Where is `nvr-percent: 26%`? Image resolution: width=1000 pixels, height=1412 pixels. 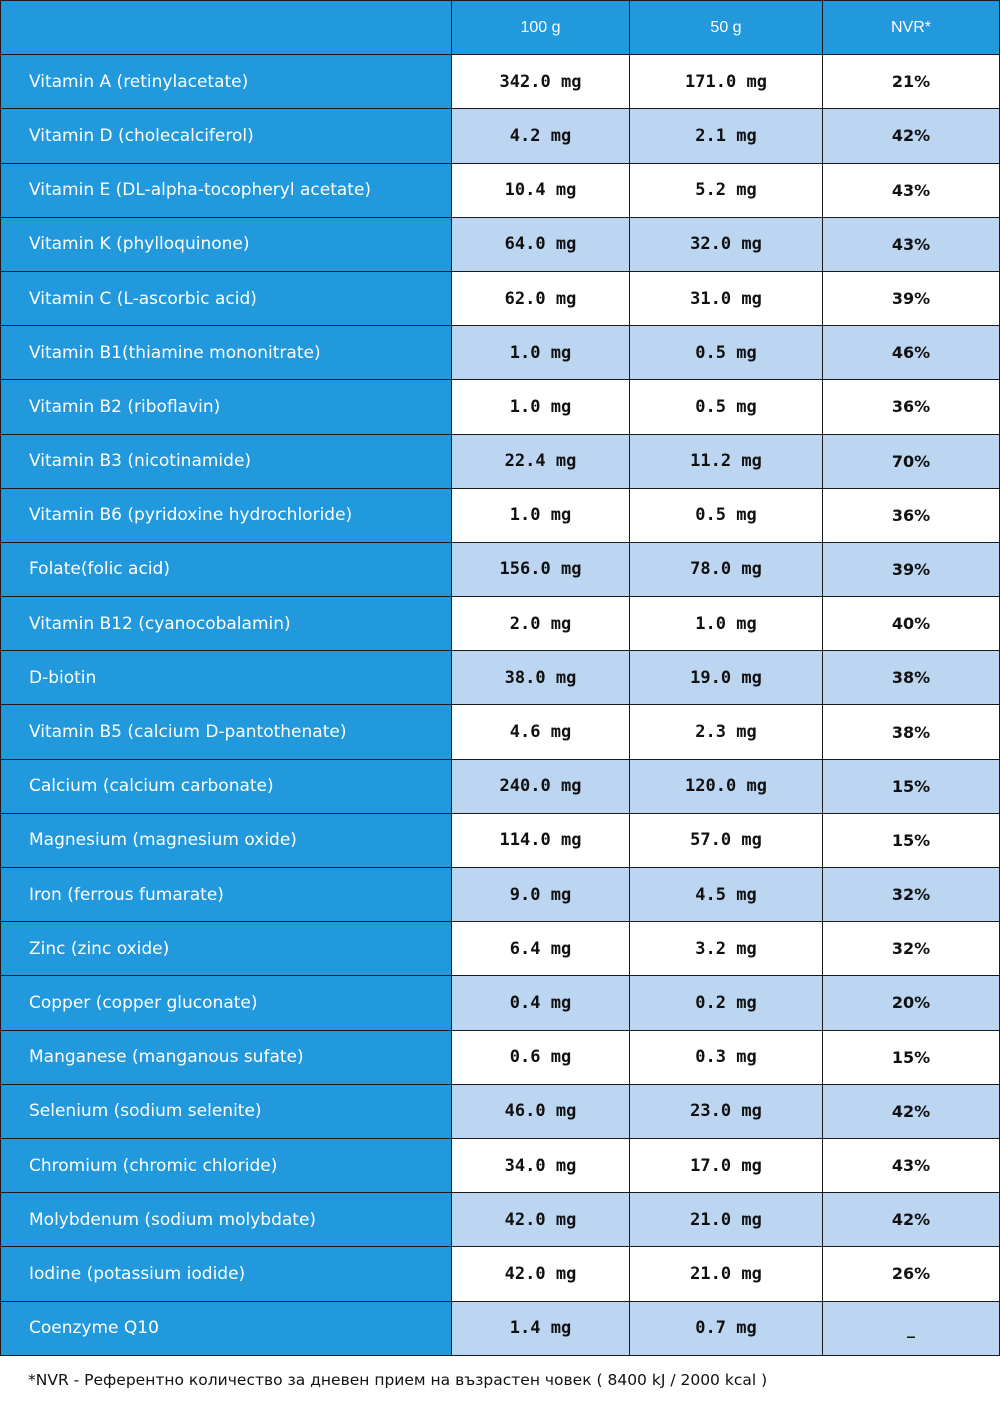 nvr-percent: 26% is located at coordinates (911, 1274).